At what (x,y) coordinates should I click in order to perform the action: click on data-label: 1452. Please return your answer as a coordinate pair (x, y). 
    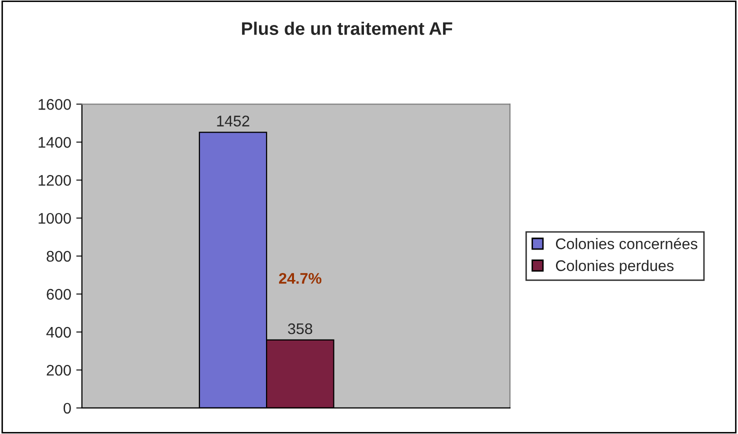
    Looking at the image, I should click on (233, 121).